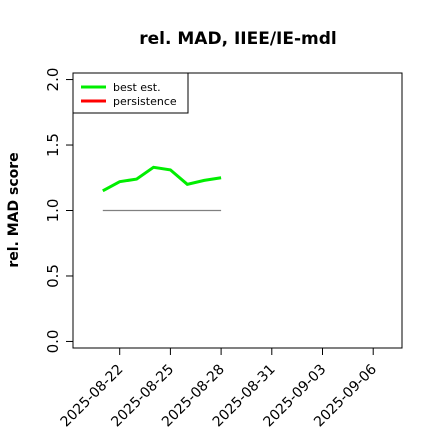 The width and height of the screenshot is (440, 440). What do you see at coordinates (137, 87) in the screenshot?
I see `legend-label: best est.` at bounding box center [137, 87].